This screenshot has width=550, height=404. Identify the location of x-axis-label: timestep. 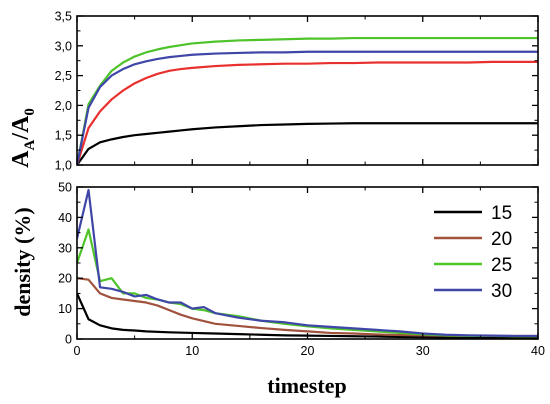
(306, 385).